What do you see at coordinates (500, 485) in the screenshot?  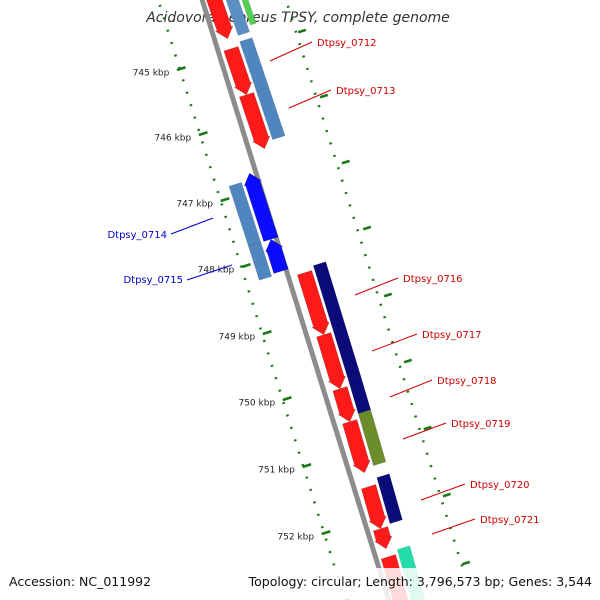 I see `gene-label-dtpsy-0720: Dtpsy_0720` at bounding box center [500, 485].